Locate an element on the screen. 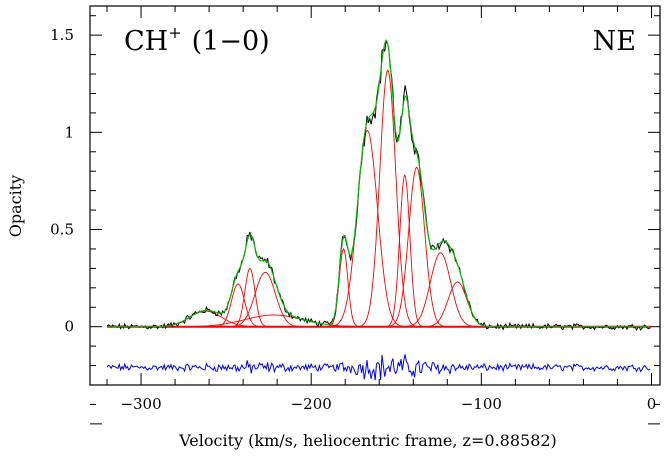 The image size is (670, 459). region-label: NE is located at coordinates (614, 41).